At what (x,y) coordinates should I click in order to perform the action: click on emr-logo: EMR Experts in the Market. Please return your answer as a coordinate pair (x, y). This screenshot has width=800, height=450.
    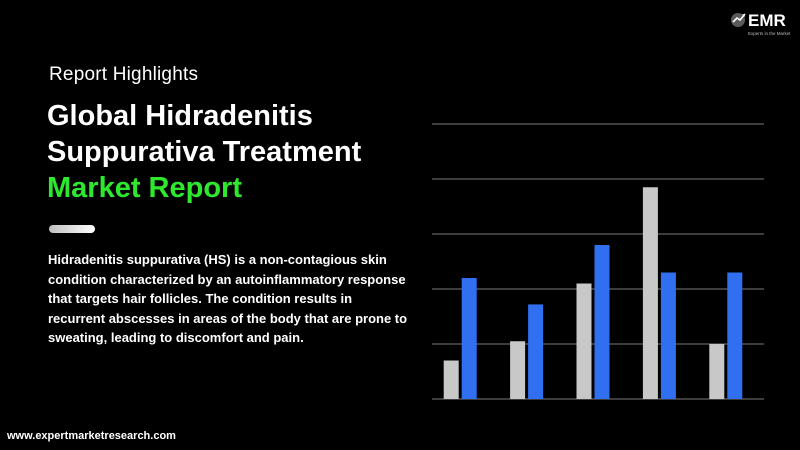
    Looking at the image, I should click on (761, 23).